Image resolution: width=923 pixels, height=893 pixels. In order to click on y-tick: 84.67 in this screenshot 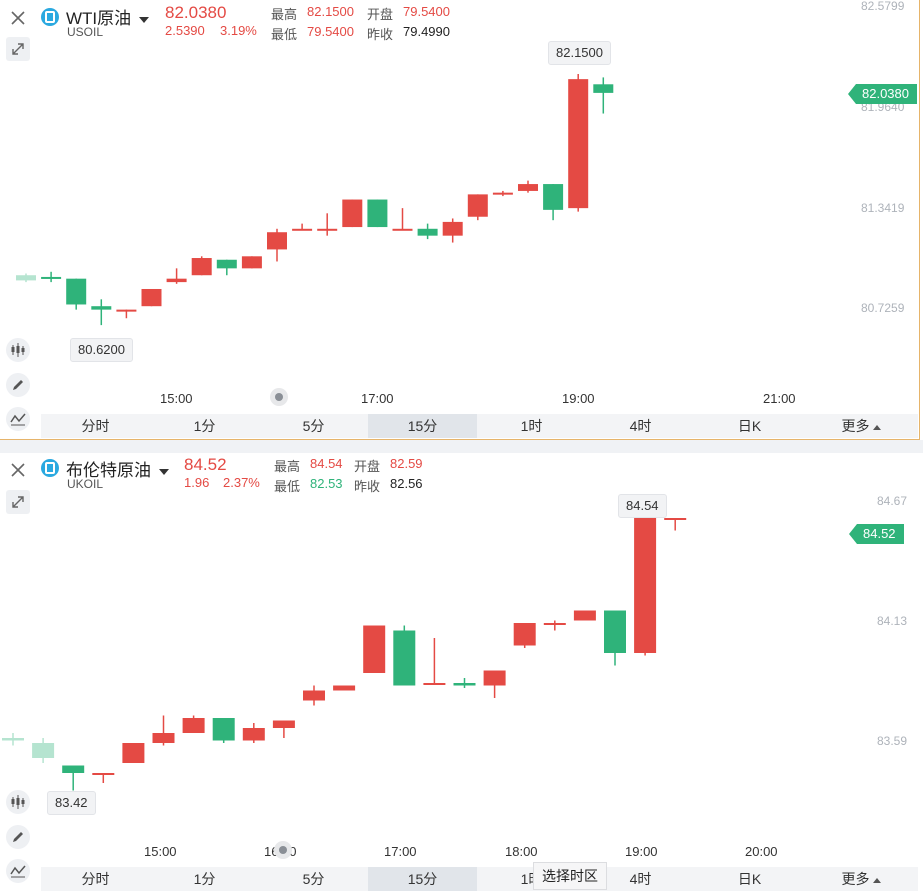, I will do `click(892, 501)`.